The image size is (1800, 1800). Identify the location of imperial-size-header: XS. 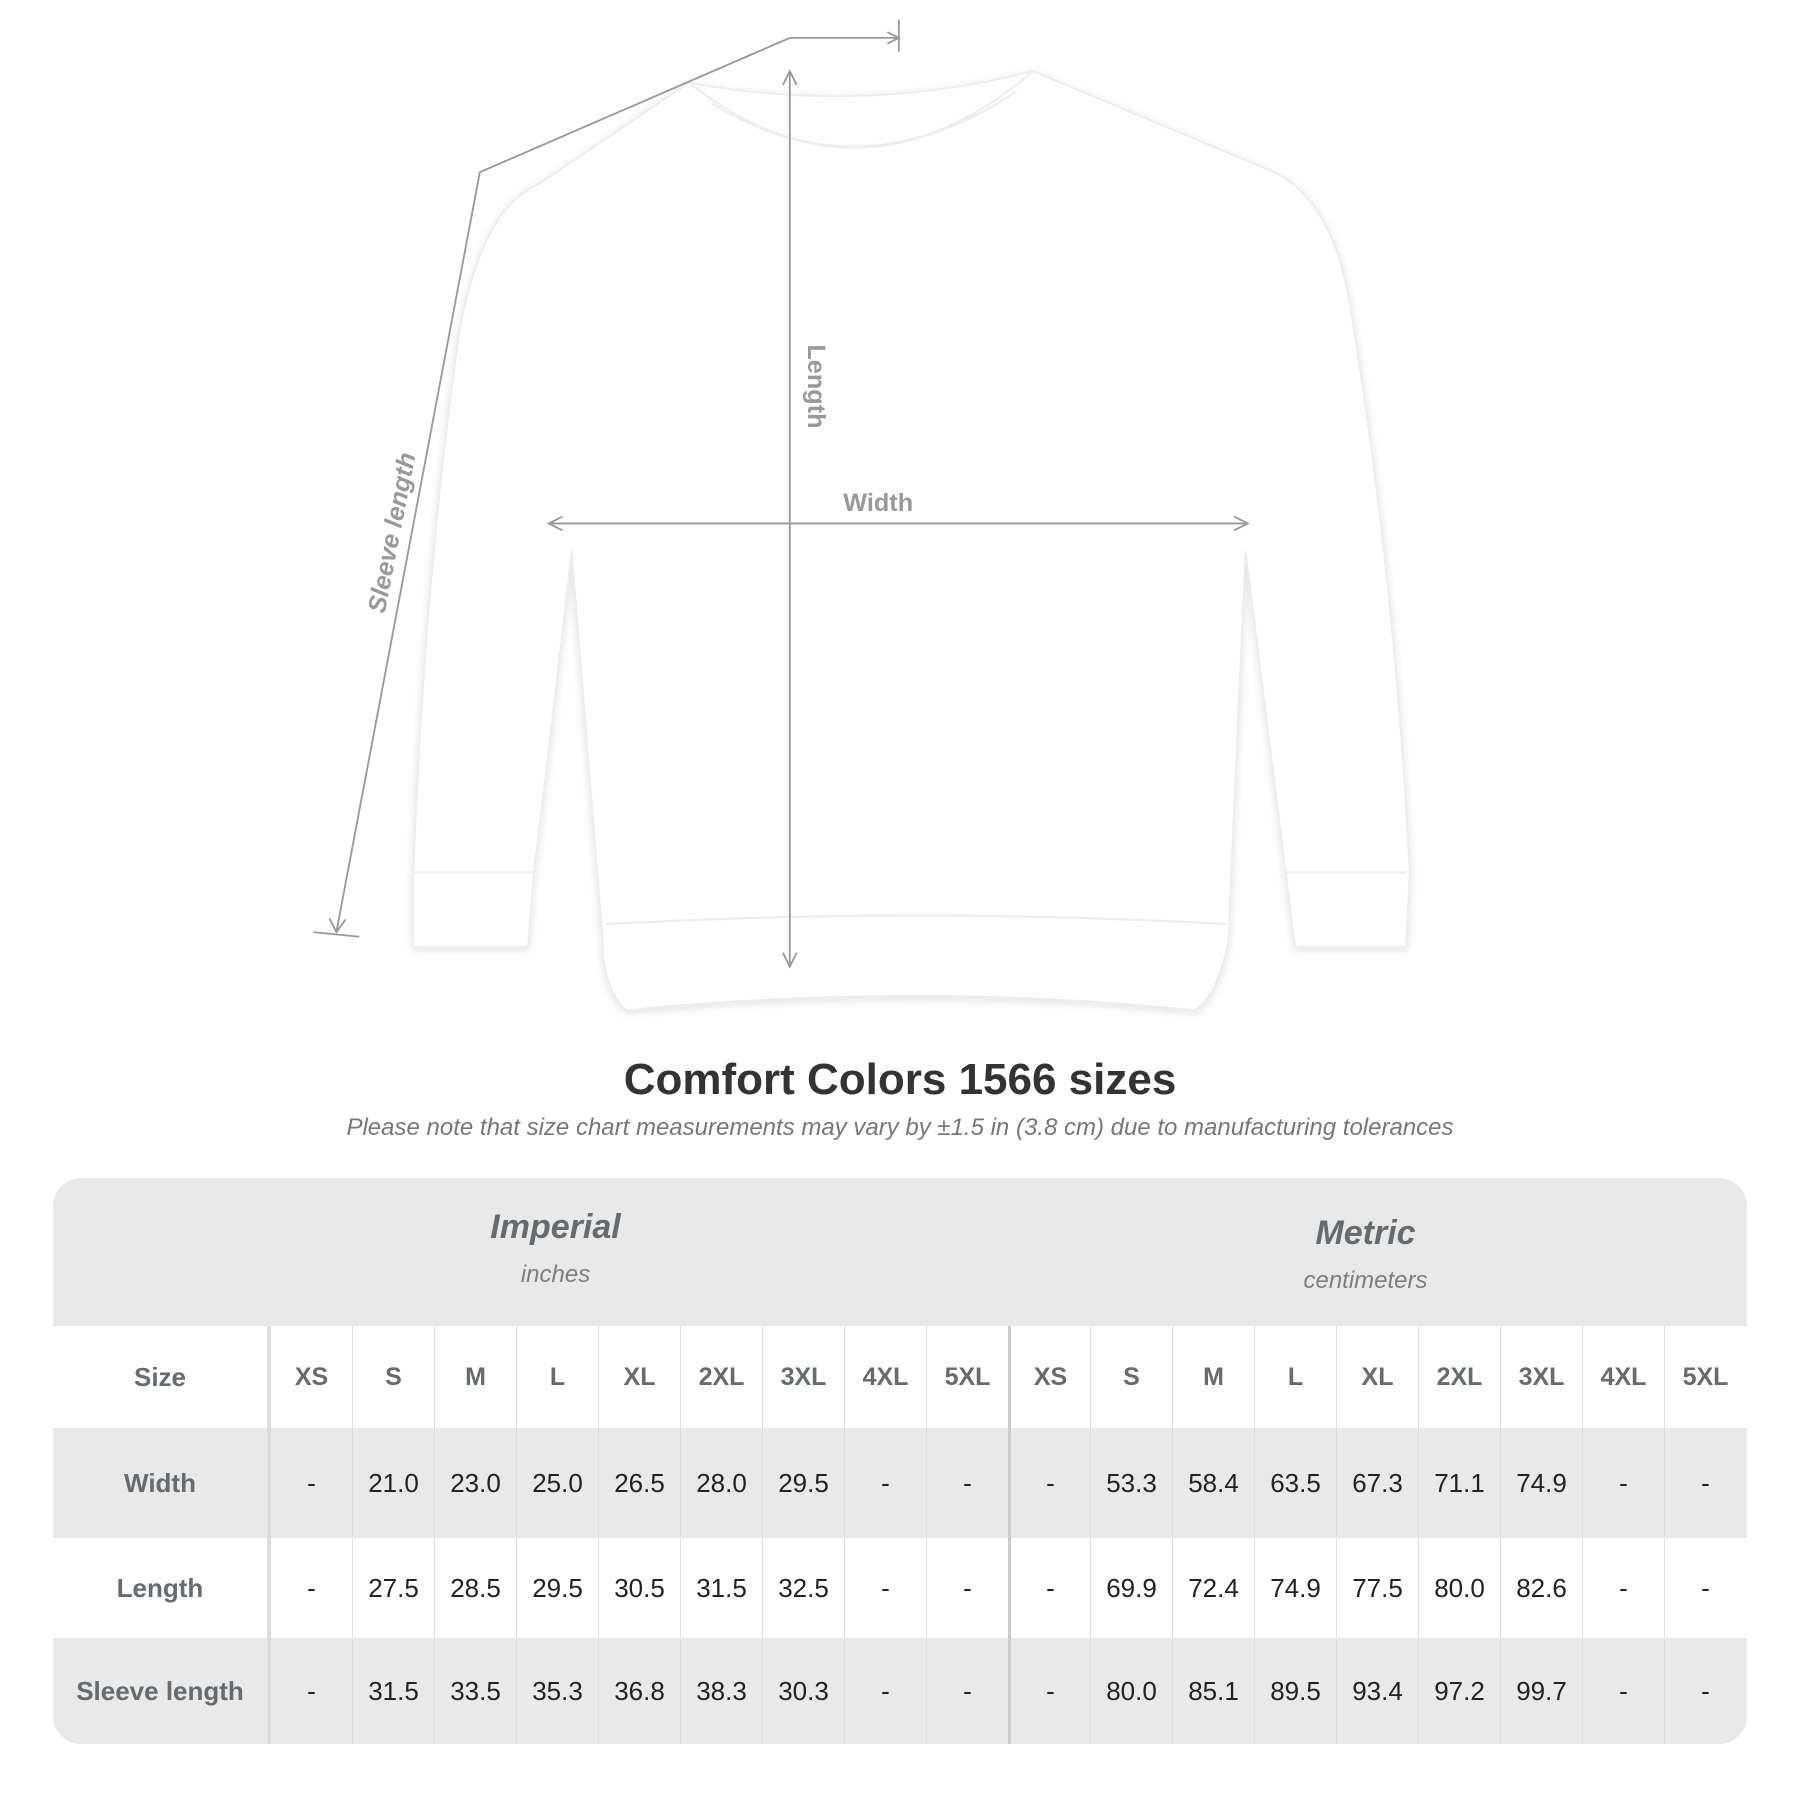
(311, 1377).